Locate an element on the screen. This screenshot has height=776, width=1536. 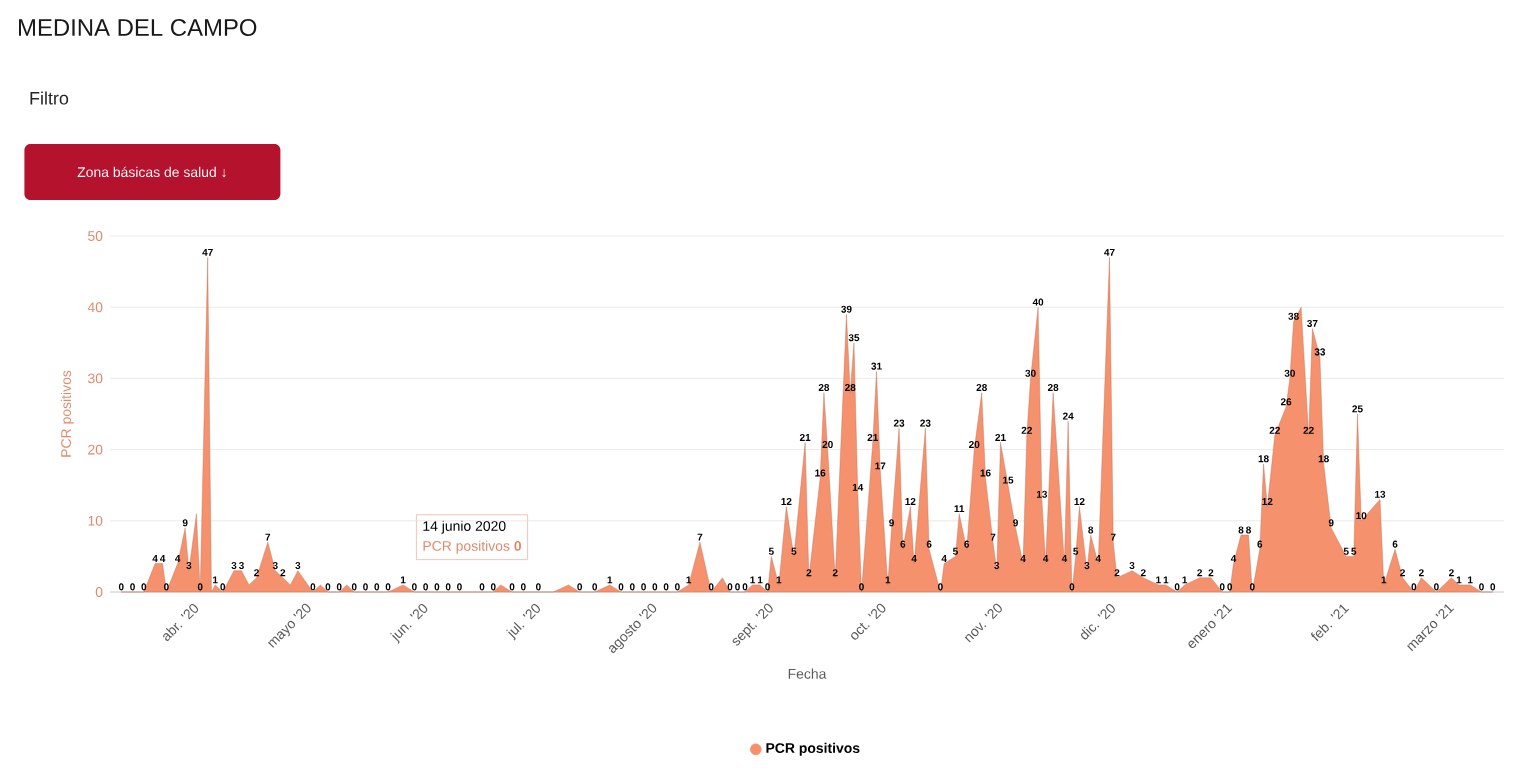
text: Filtro is located at coordinates (49, 98).